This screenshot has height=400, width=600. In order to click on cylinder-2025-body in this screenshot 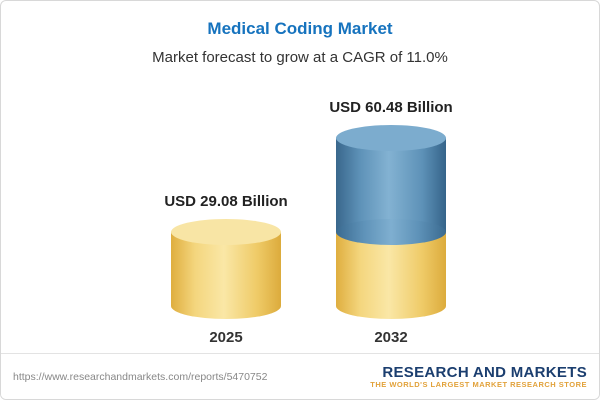, I will do `click(226, 268)`.